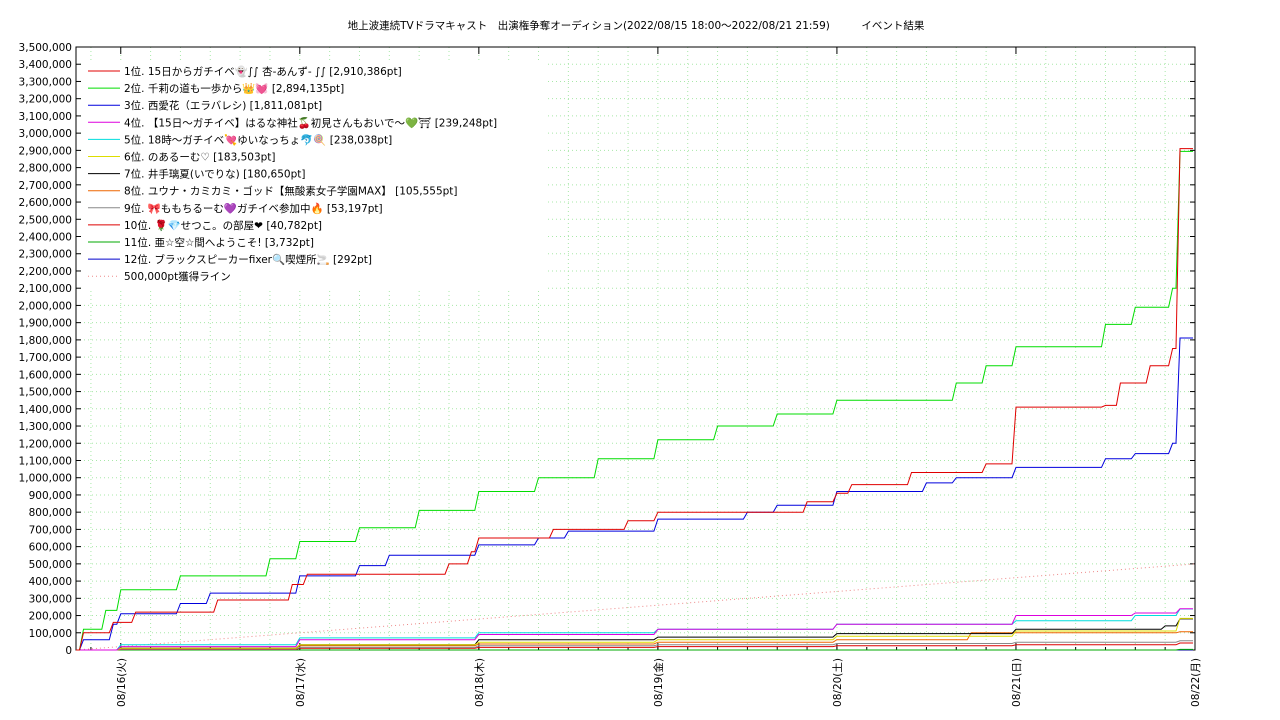 This screenshot has height=720, width=1280. I want to click on y-tick-label: 3,400,000, so click(45, 65).